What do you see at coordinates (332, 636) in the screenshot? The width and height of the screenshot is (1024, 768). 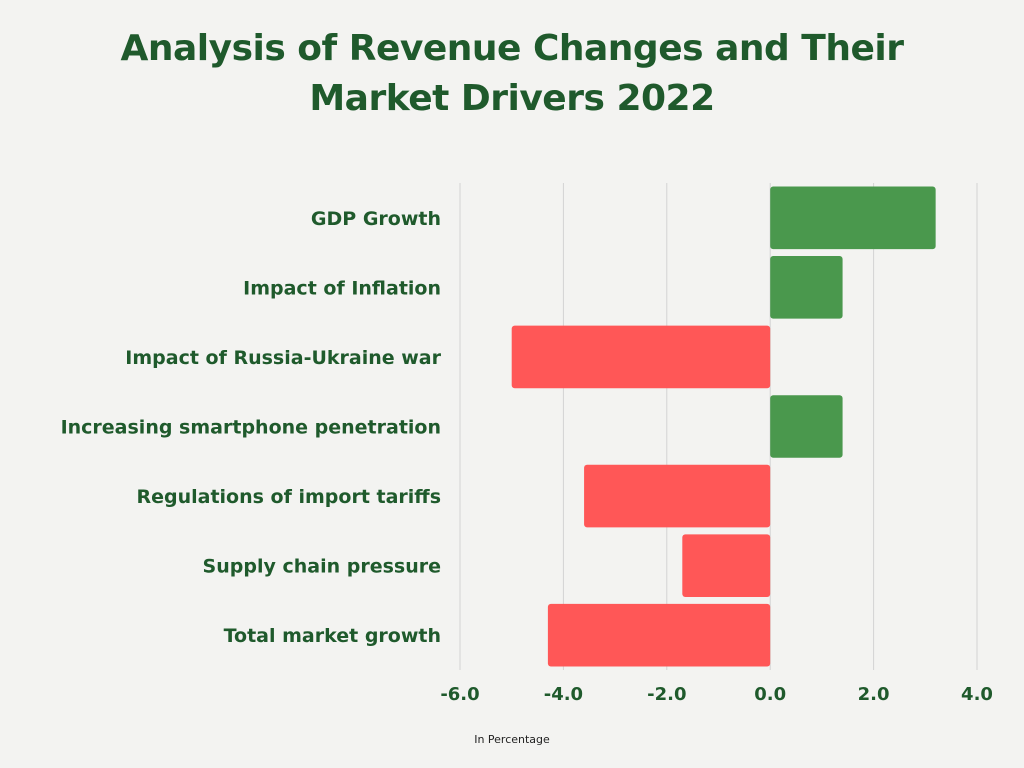 I see `category-label: Total market growth` at bounding box center [332, 636].